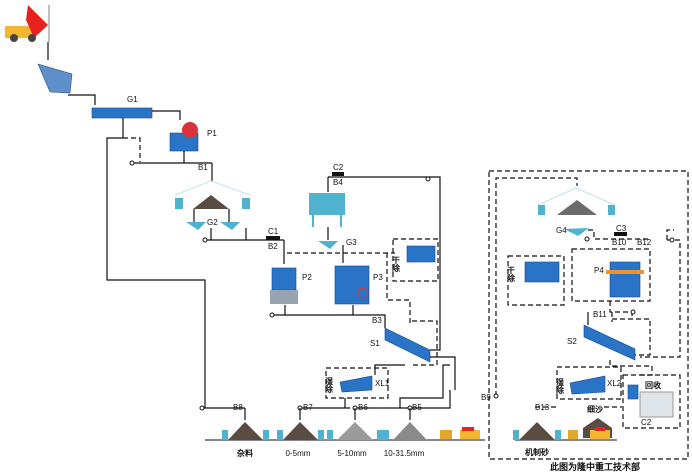 This screenshot has width=692, height=474. What do you see at coordinates (620, 234) in the screenshot?
I see `belt-c3` at bounding box center [620, 234].